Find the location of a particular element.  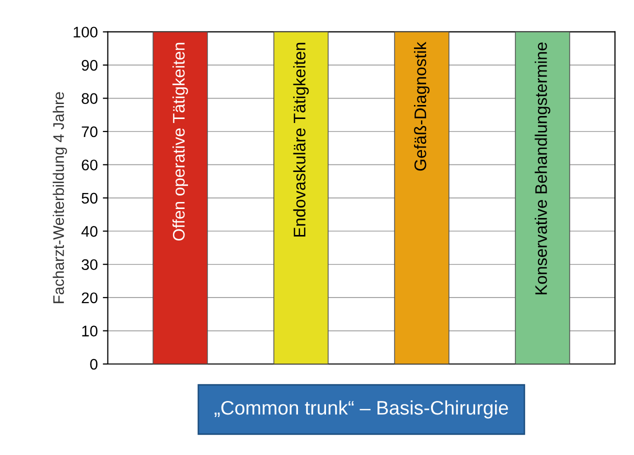

text: „Common trunk“ – Basis-Chirurgie is located at coordinates (361, 409).